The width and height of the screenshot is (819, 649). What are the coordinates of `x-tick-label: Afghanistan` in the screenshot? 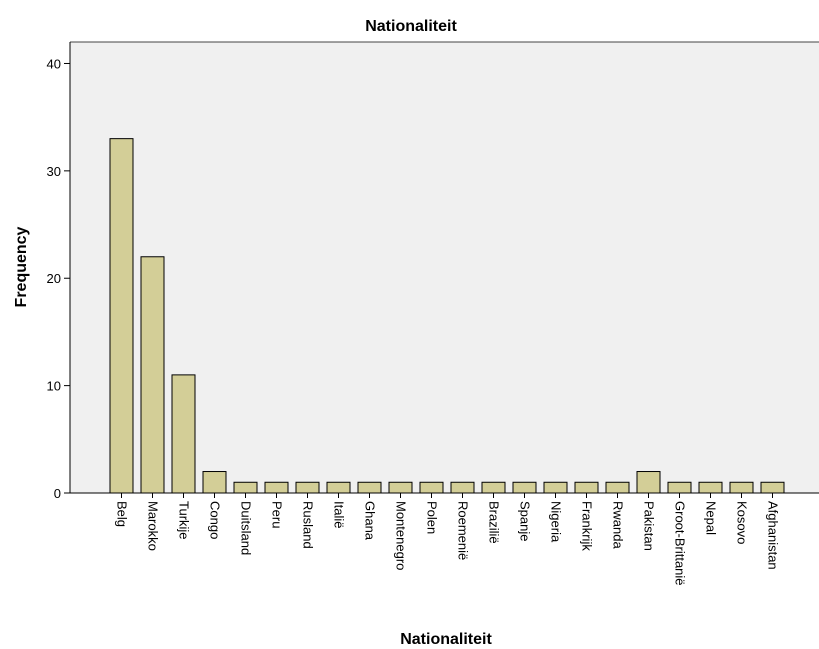 It's located at (773, 535).